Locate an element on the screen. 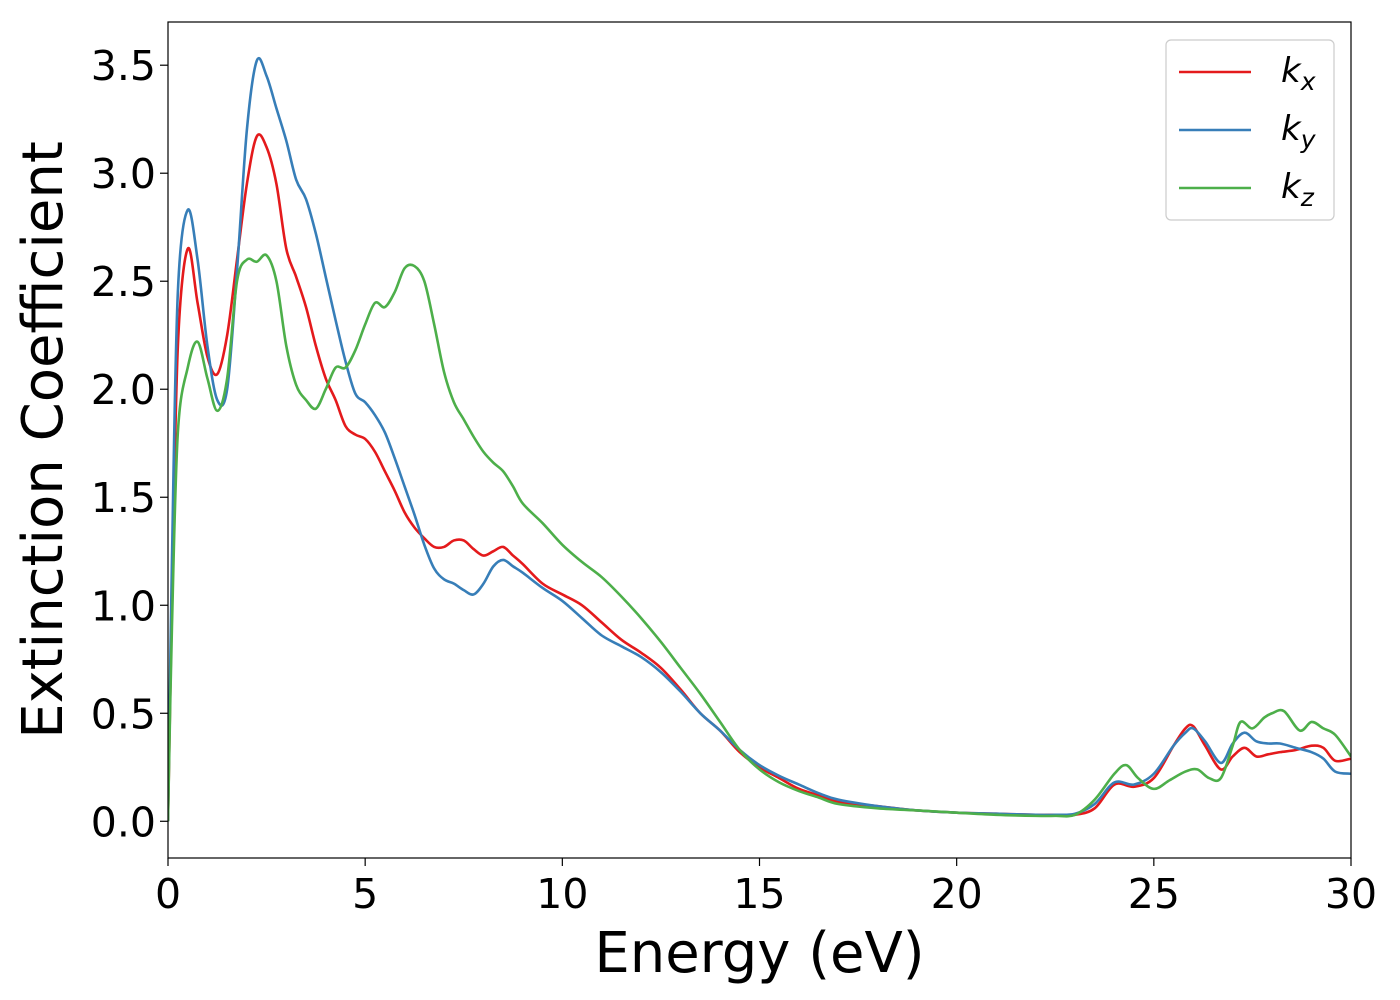 Image resolution: width=1400 pixels, height=1000 pixels. legend-label-subscript: z is located at coordinates (1307, 197).